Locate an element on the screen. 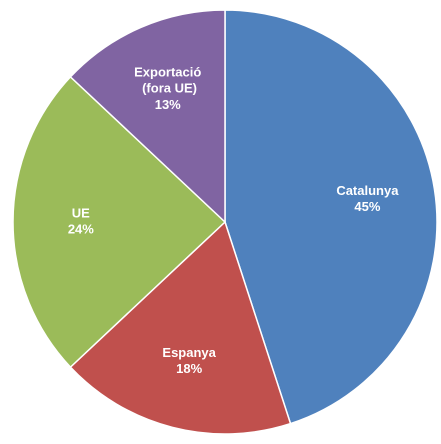 Image resolution: width=441 pixels, height=444 pixels. label-line: Exportació is located at coordinates (167, 72).